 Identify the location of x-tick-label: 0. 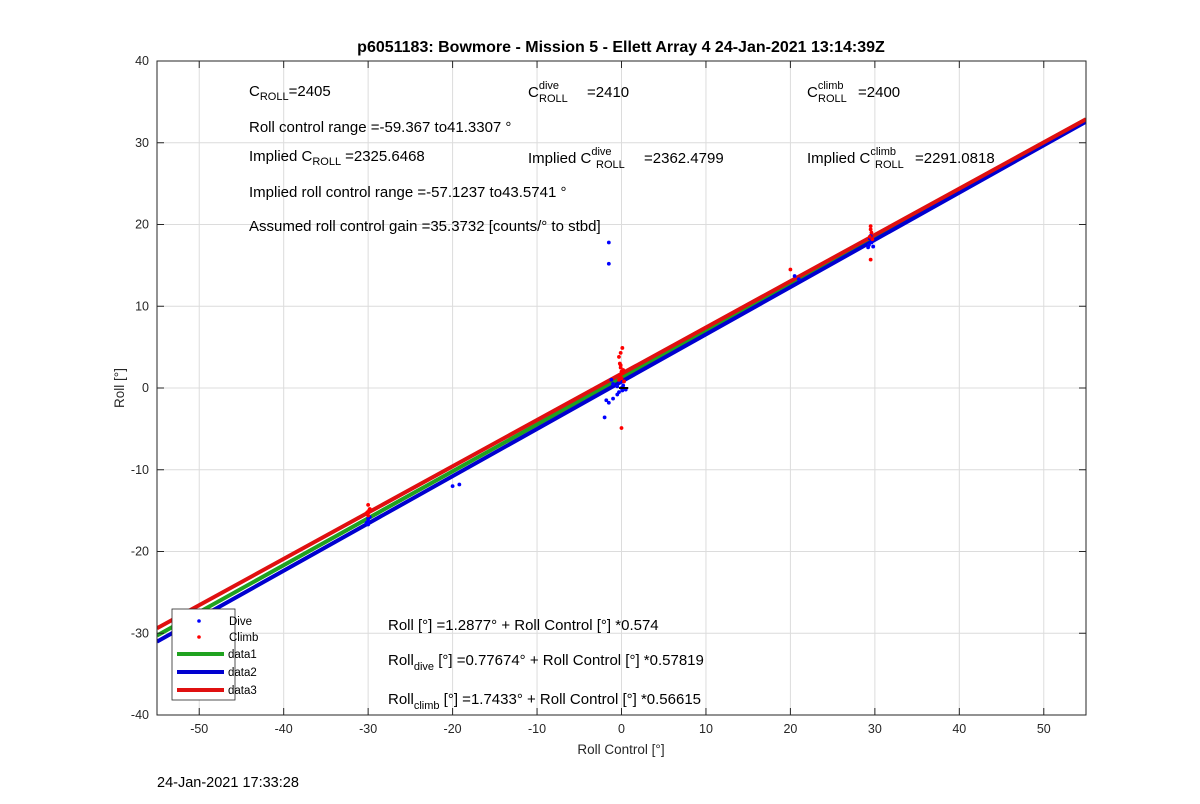
(621, 729).